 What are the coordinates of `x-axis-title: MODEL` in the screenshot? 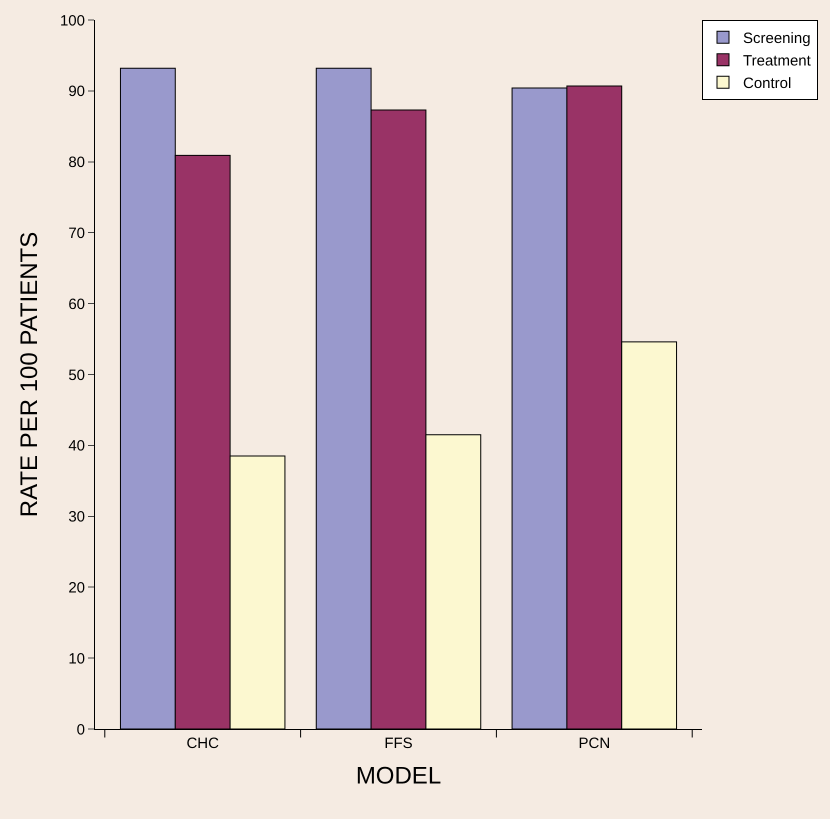 It's located at (399, 776).